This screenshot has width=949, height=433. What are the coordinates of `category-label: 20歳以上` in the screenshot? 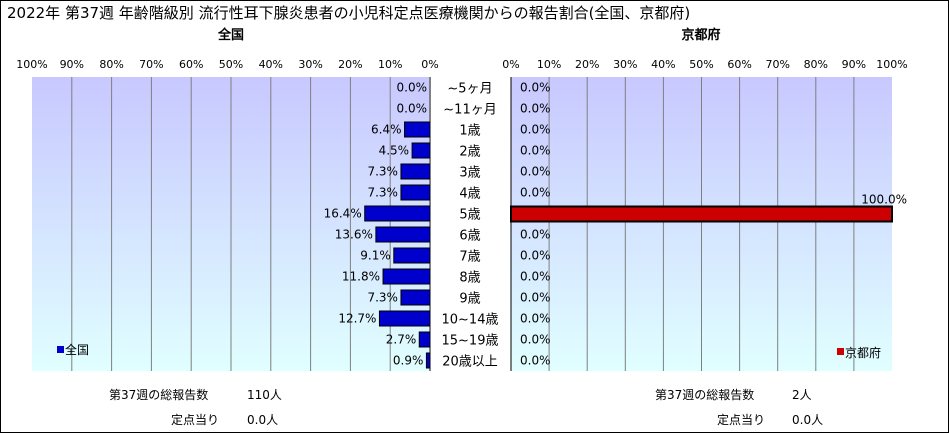 It's located at (470, 362).